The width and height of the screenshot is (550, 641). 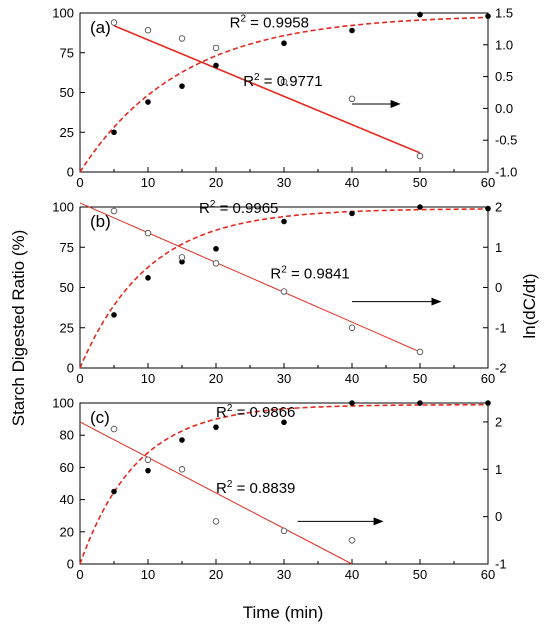 What do you see at coordinates (501, 368) in the screenshot?
I see `y-right-tick-label: -2` at bounding box center [501, 368].